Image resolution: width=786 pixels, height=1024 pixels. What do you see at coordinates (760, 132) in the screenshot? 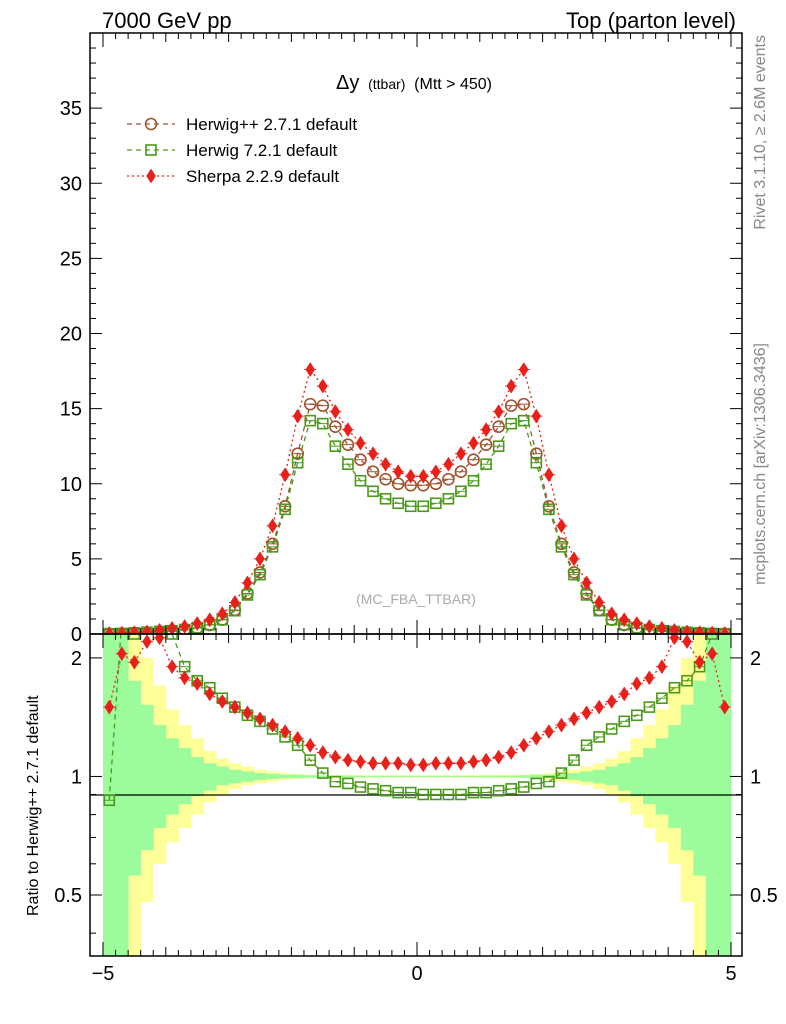
I see `rivet-version-label: Rivet 3.1.10, ≥ 2.6M events` at bounding box center [760, 132].